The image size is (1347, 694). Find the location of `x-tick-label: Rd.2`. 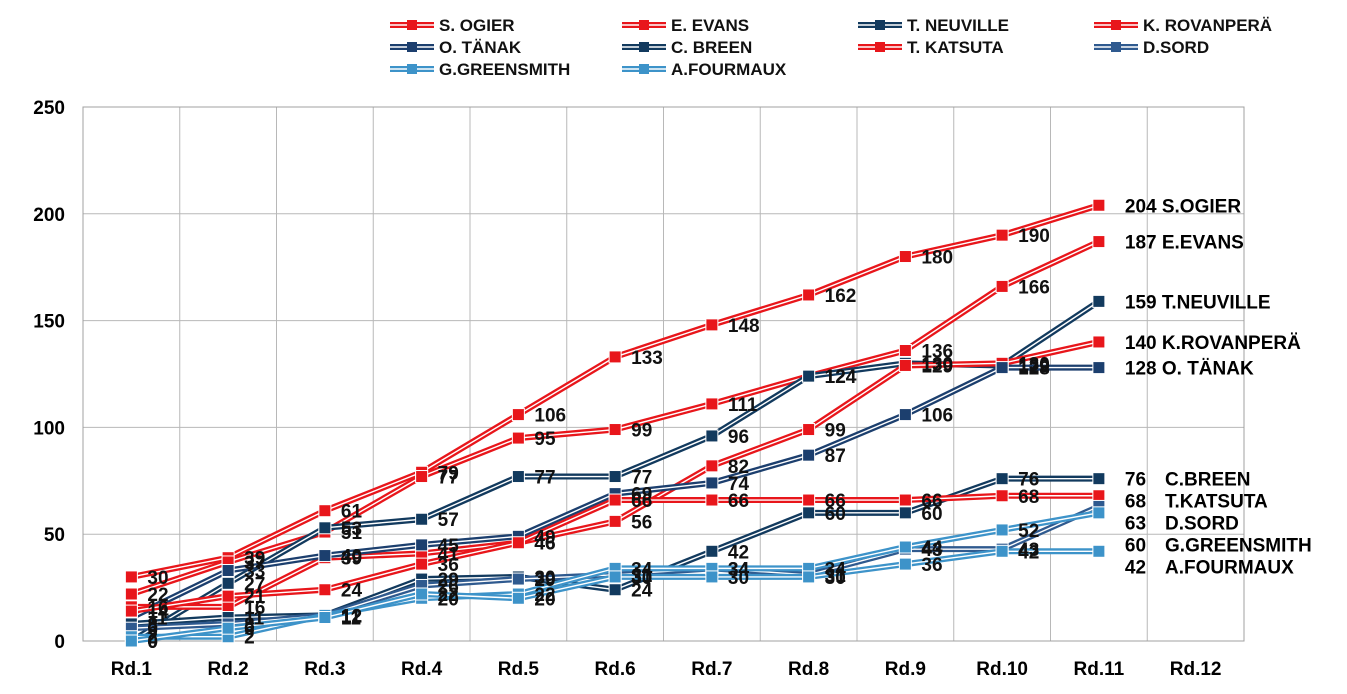

x-tick-label: Rd.2 is located at coordinates (228, 669).